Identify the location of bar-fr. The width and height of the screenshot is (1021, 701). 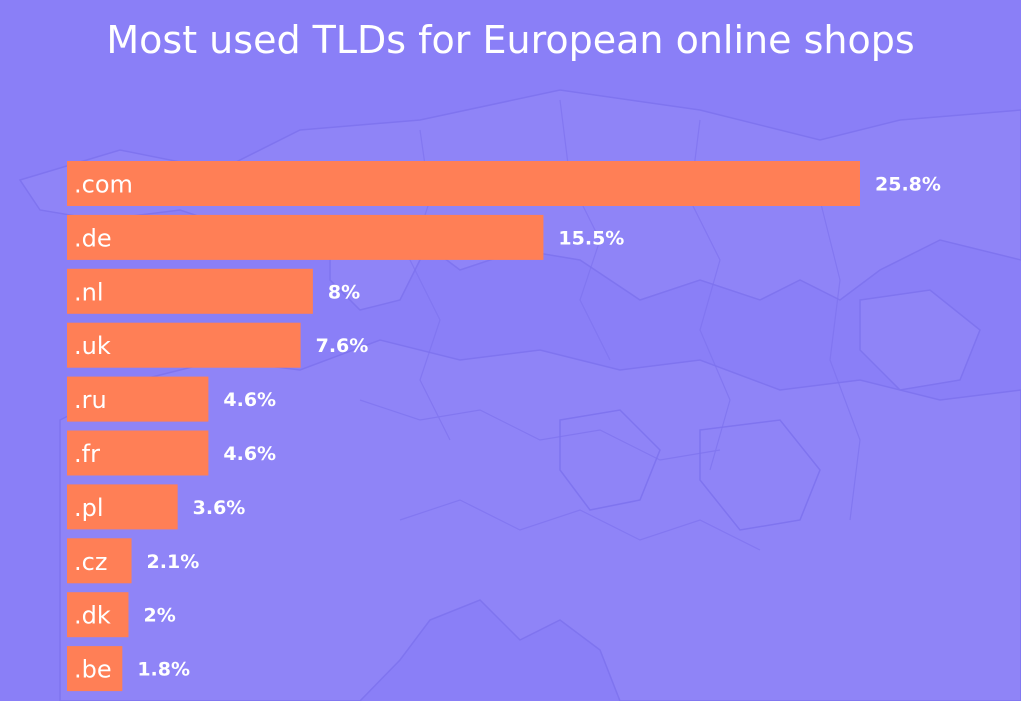
(138, 453).